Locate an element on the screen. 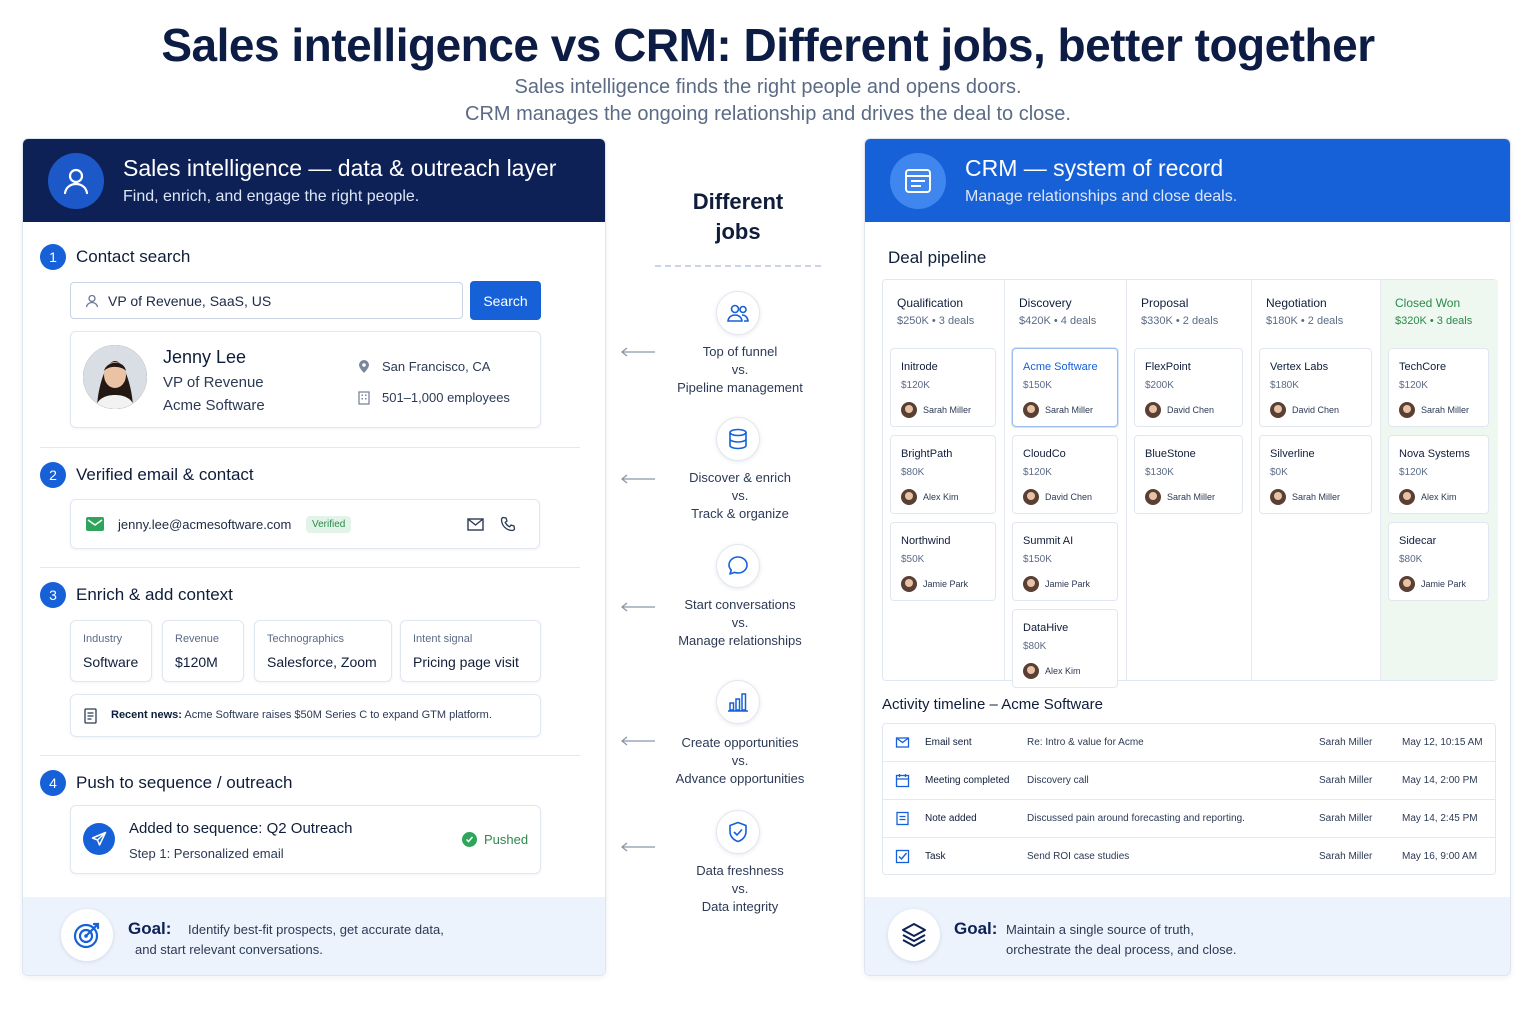 This screenshot has width=1536, height=1024. deal-card: BrightPath $80K Alex Kim is located at coordinates (943, 474).